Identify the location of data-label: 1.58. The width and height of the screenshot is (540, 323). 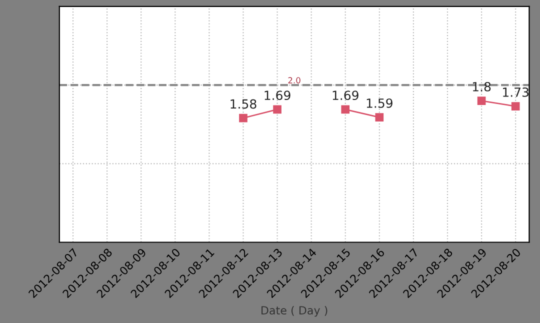
(243, 104).